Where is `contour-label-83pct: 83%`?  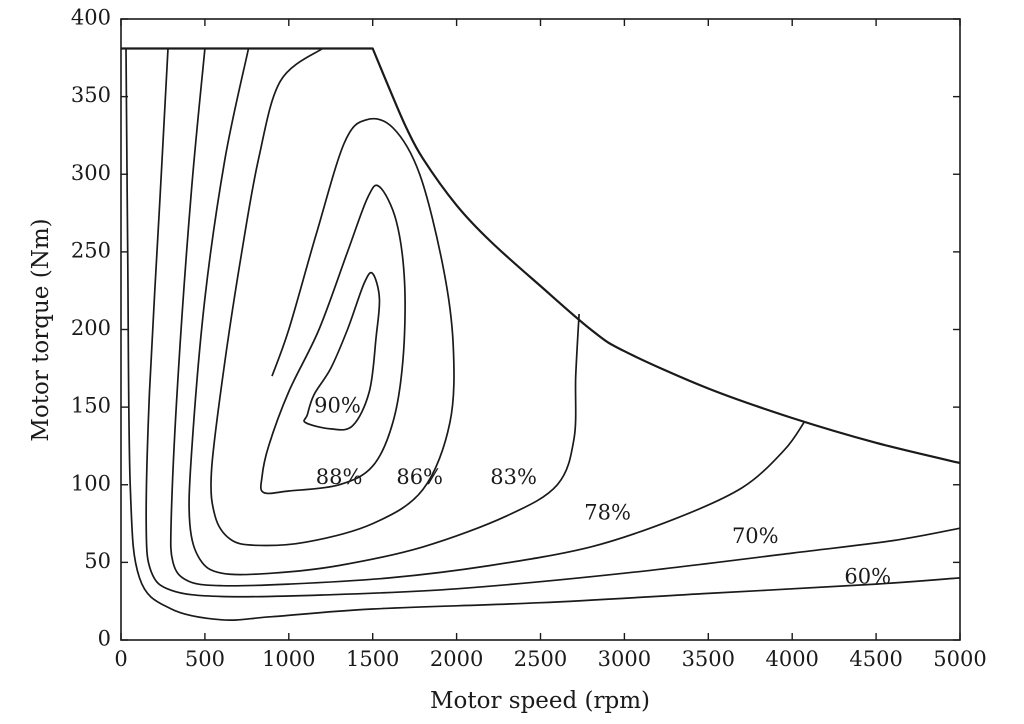 contour-label-83pct: 83% is located at coordinates (513, 477).